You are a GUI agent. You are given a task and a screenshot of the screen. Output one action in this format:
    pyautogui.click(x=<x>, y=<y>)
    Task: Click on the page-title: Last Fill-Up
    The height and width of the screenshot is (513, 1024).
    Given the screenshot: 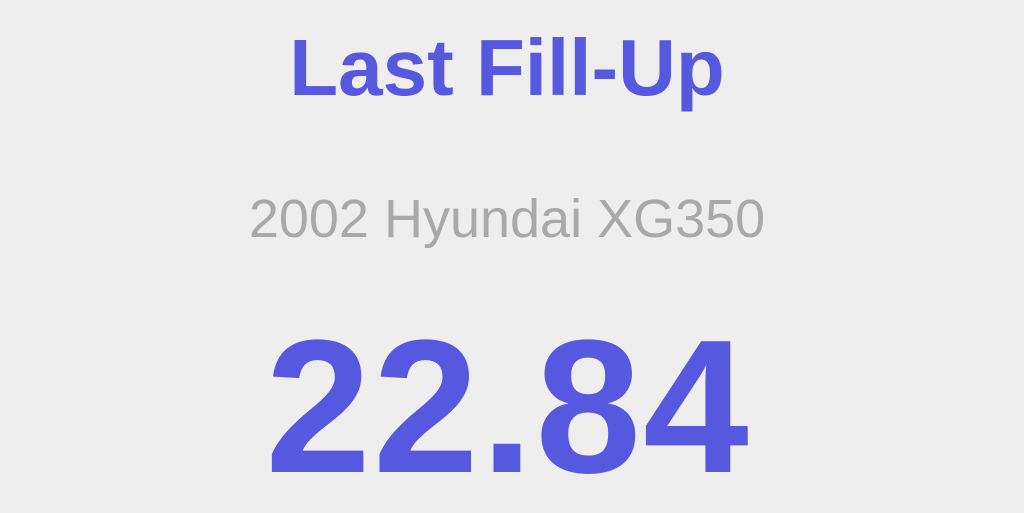 What is the action you would take?
    pyautogui.click(x=507, y=67)
    